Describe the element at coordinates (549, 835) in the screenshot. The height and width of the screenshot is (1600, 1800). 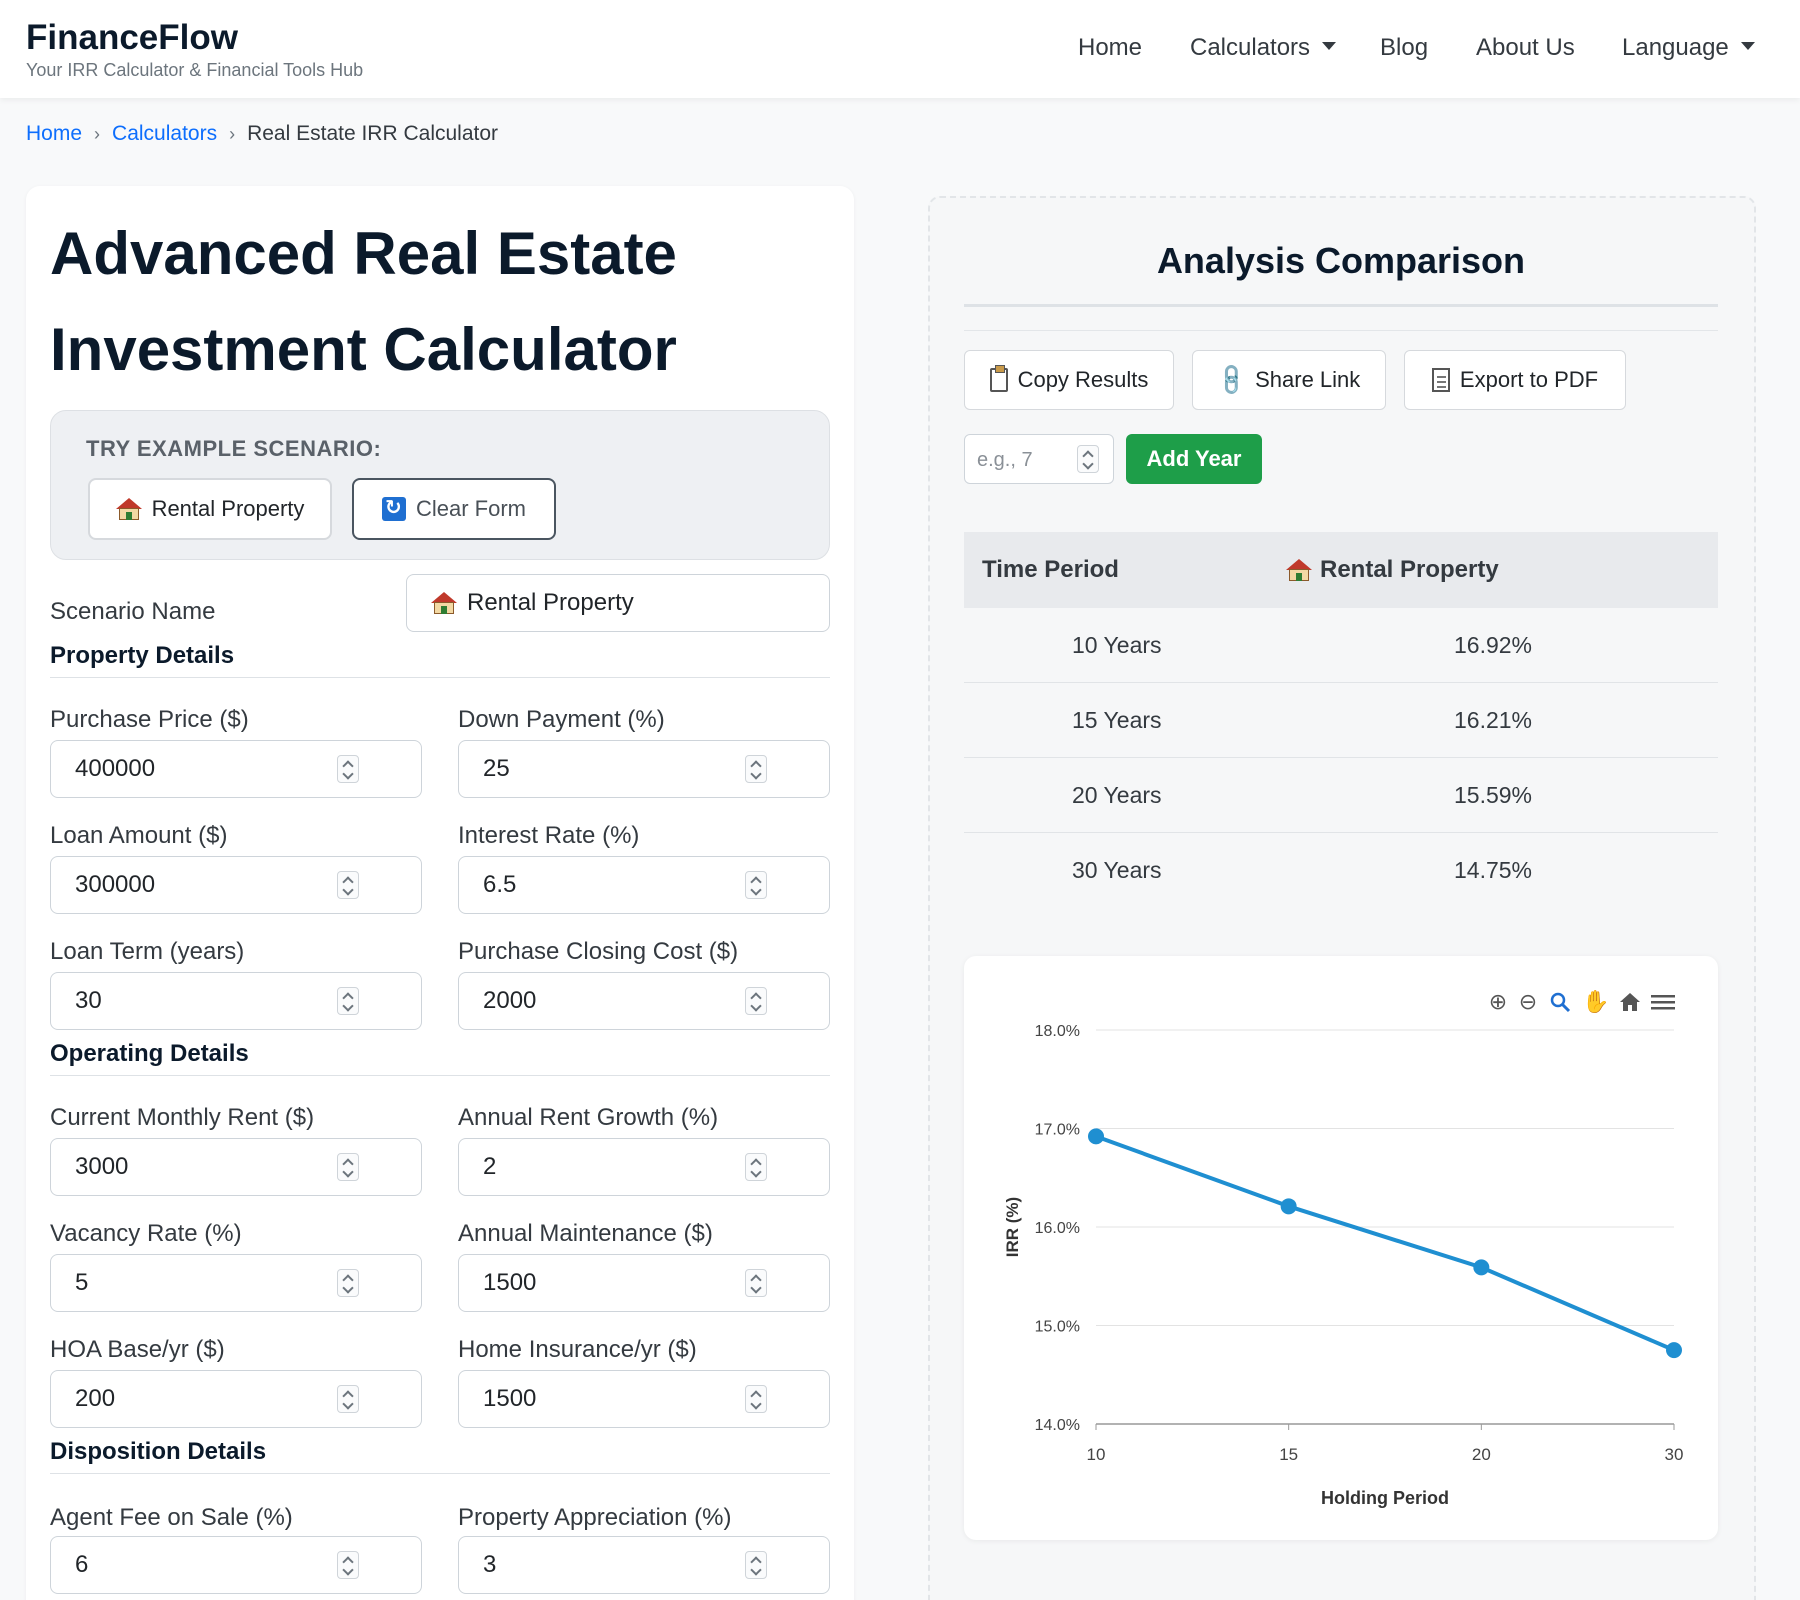
I see `interest-rate-label: Interest Rate (%)` at that location.